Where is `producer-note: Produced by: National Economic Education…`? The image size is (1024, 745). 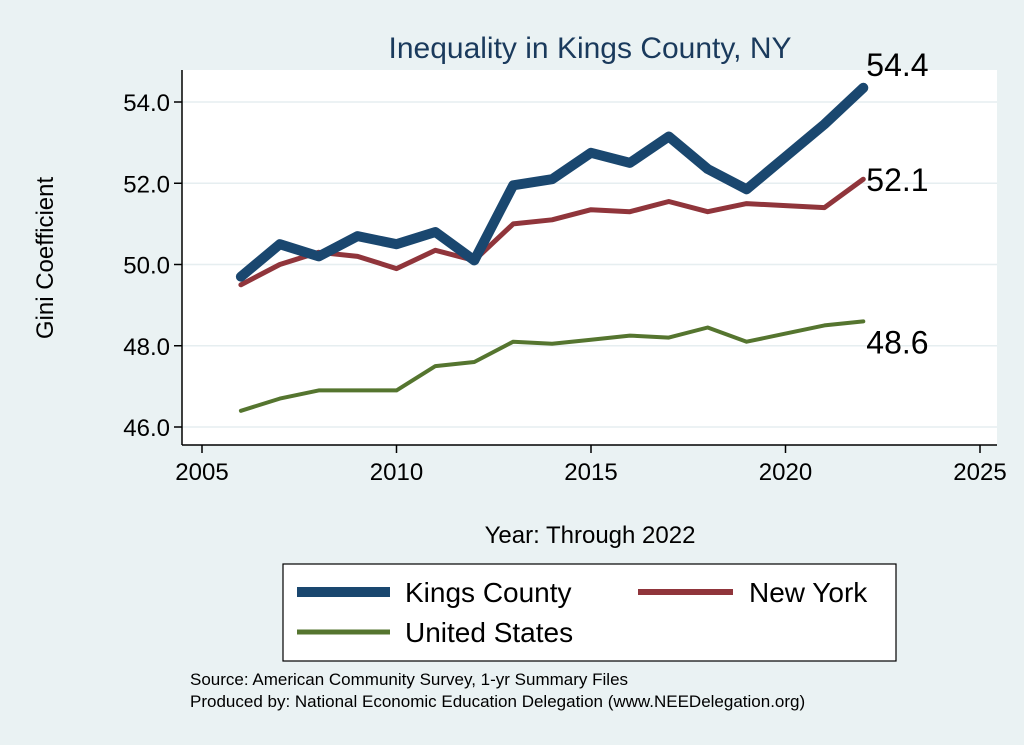 producer-note: Produced by: National Economic Education… is located at coordinates (497, 701).